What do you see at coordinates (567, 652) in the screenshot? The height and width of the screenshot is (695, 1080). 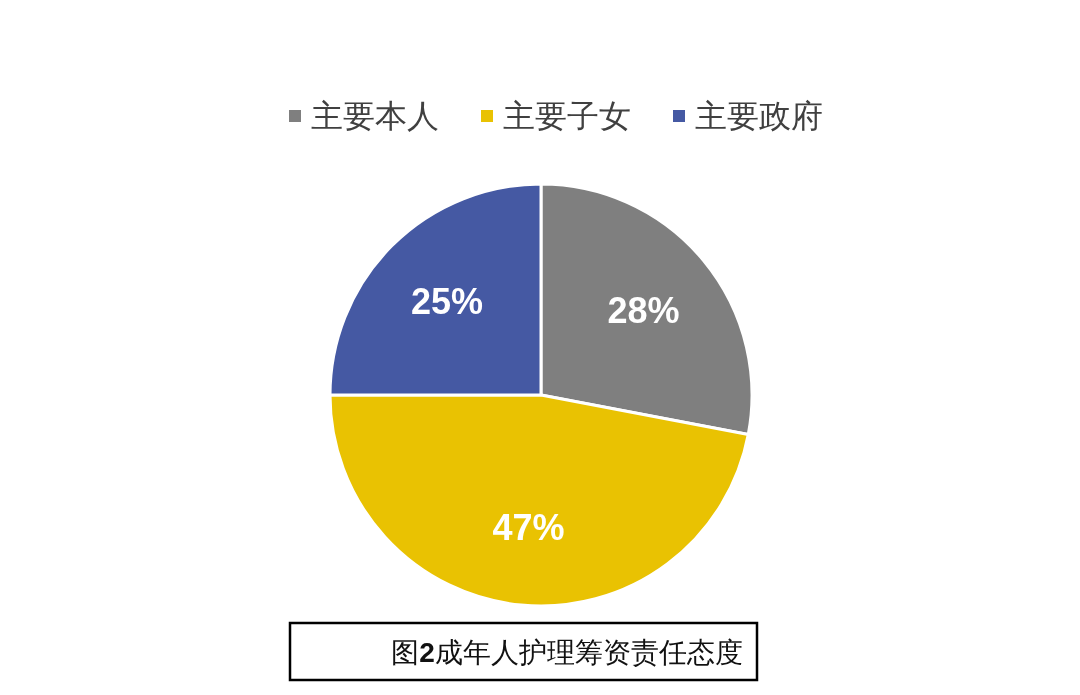 I see `text: 图2成年人护理筹资责任态度` at bounding box center [567, 652].